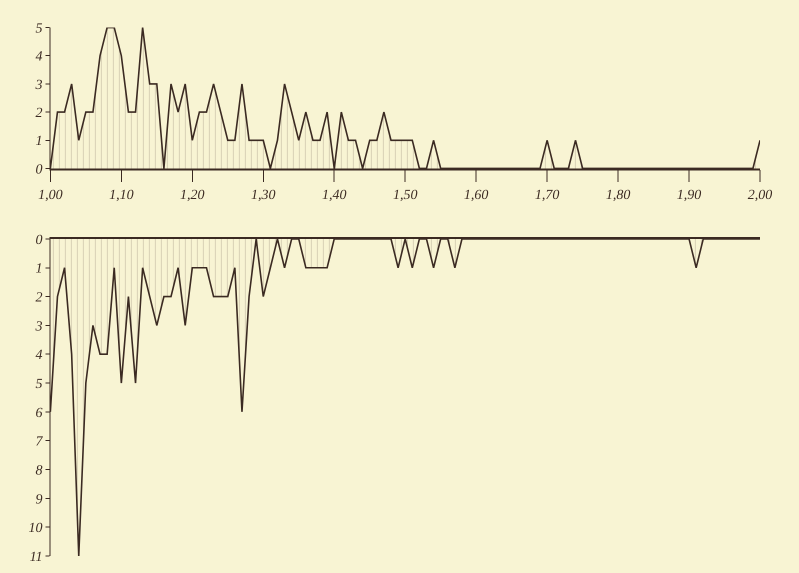 The image size is (799, 573). Describe the element at coordinates (39, 413) in the screenshot. I see `y-tick-label: 6` at that location.